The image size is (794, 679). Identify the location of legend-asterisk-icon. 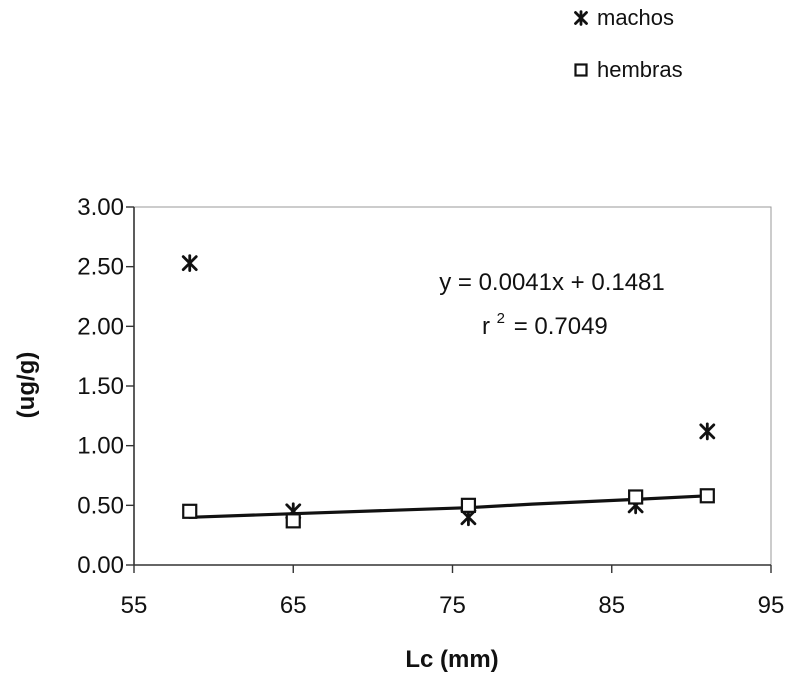
(581, 18).